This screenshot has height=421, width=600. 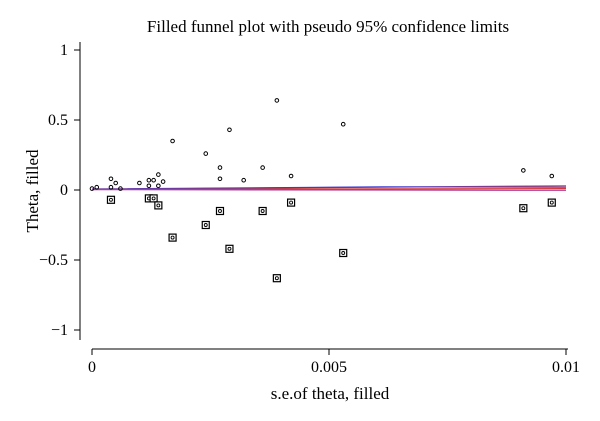 I want to click on y-axis-ticks: 1 0.5 0 −0.5 −1, so click(x=59, y=190).